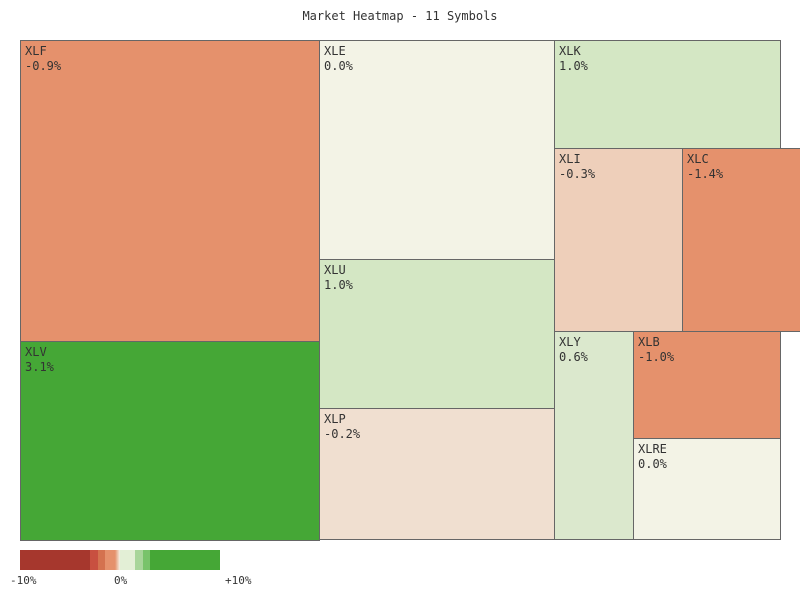 This screenshot has width=800, height=600. I want to click on tile-xle: XLE 0.0%, so click(437, 150).